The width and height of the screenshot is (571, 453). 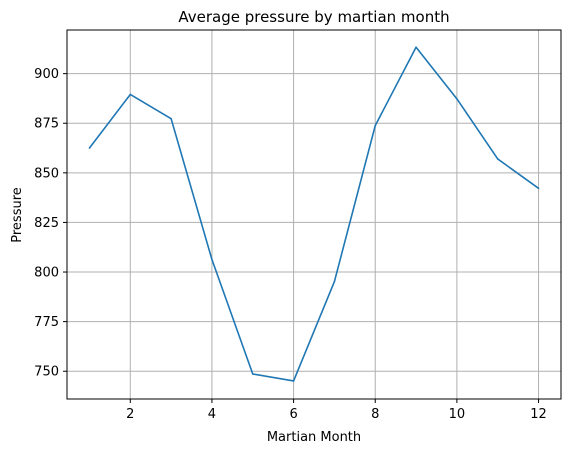 What do you see at coordinates (17, 215) in the screenshot?
I see `y-axis-label: Pressure` at bounding box center [17, 215].